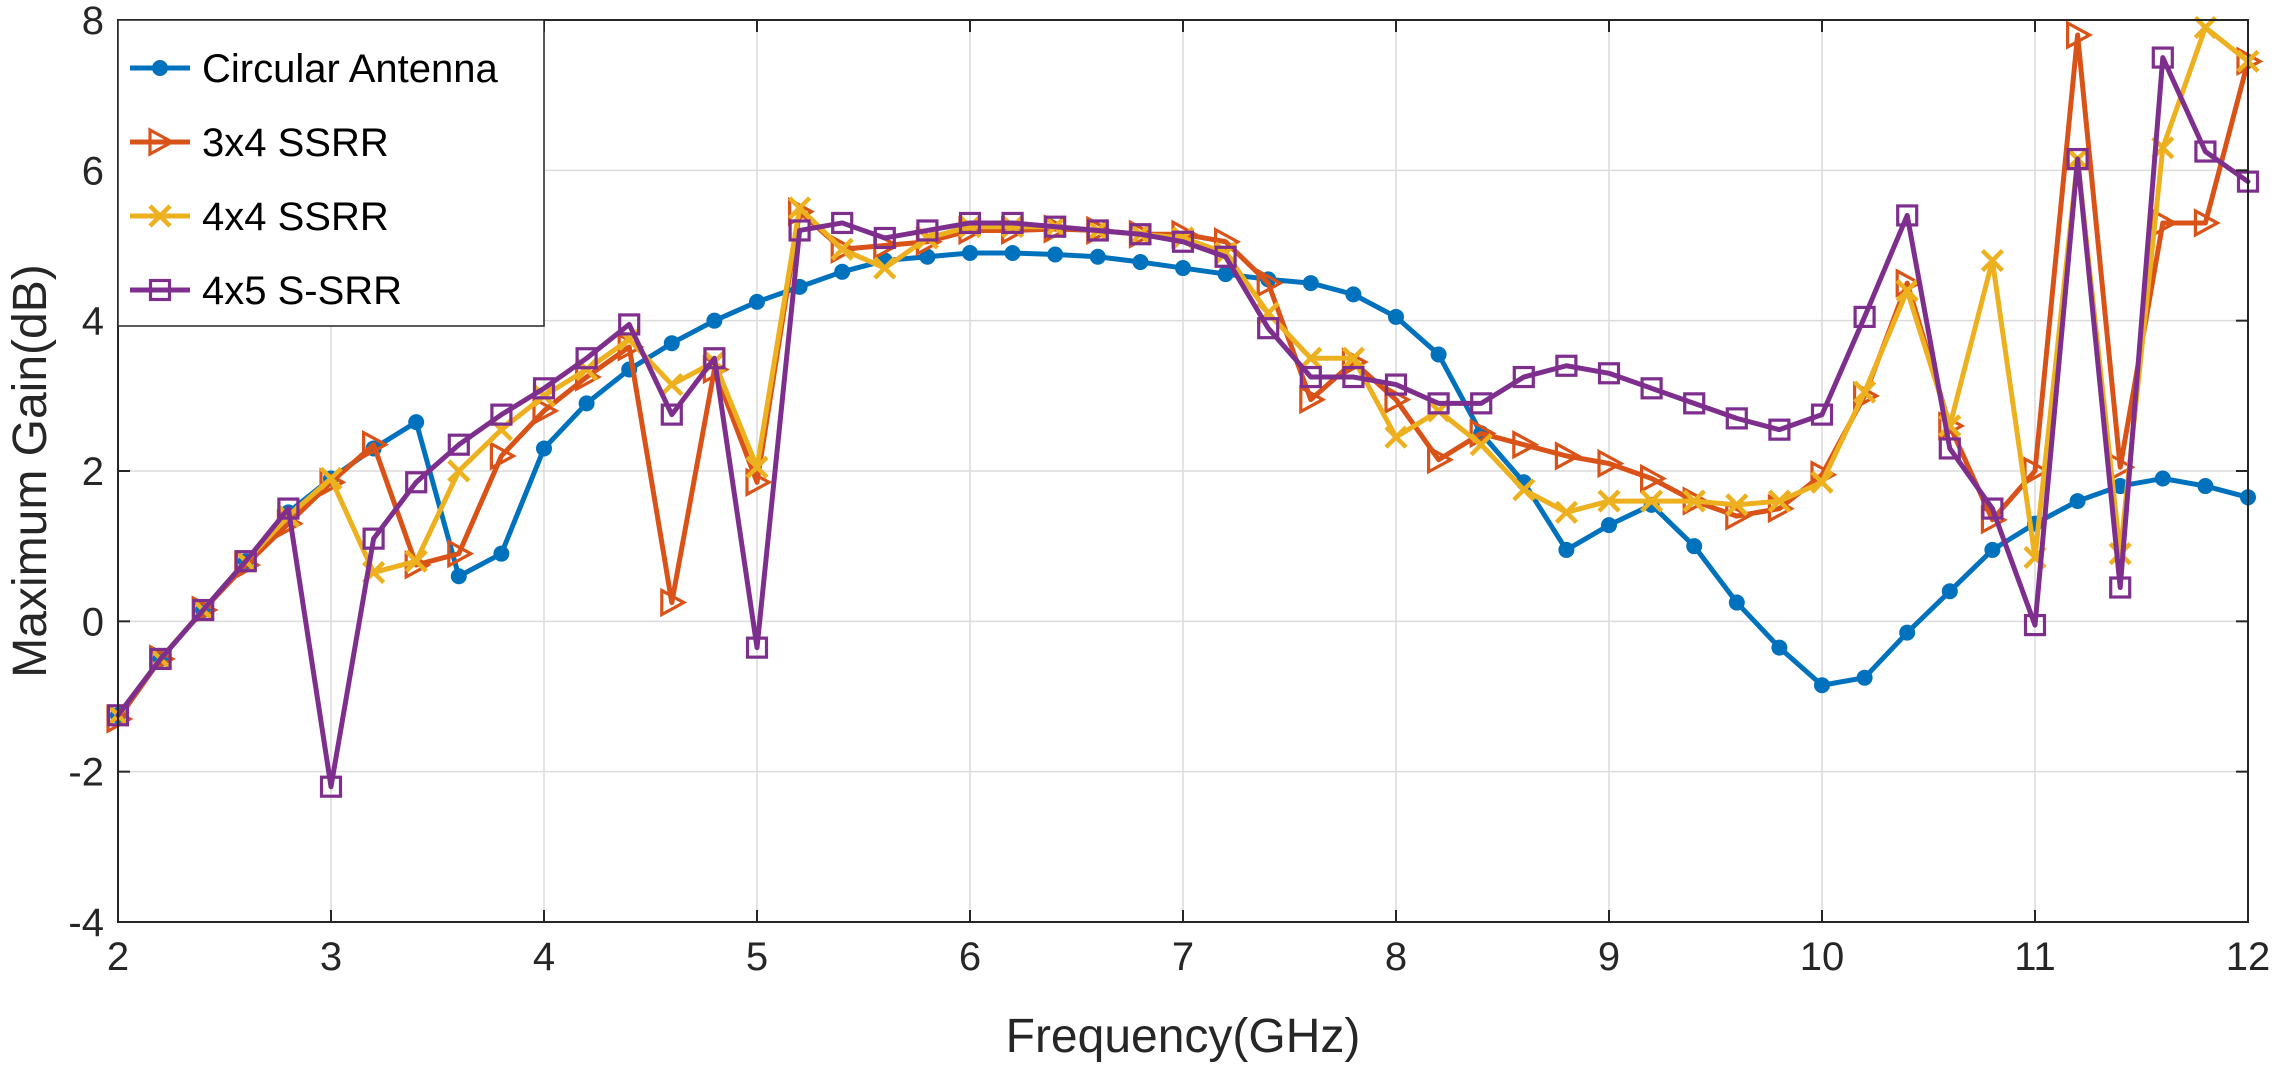  I want to click on x-tick-label: 12, so click(2248, 957).